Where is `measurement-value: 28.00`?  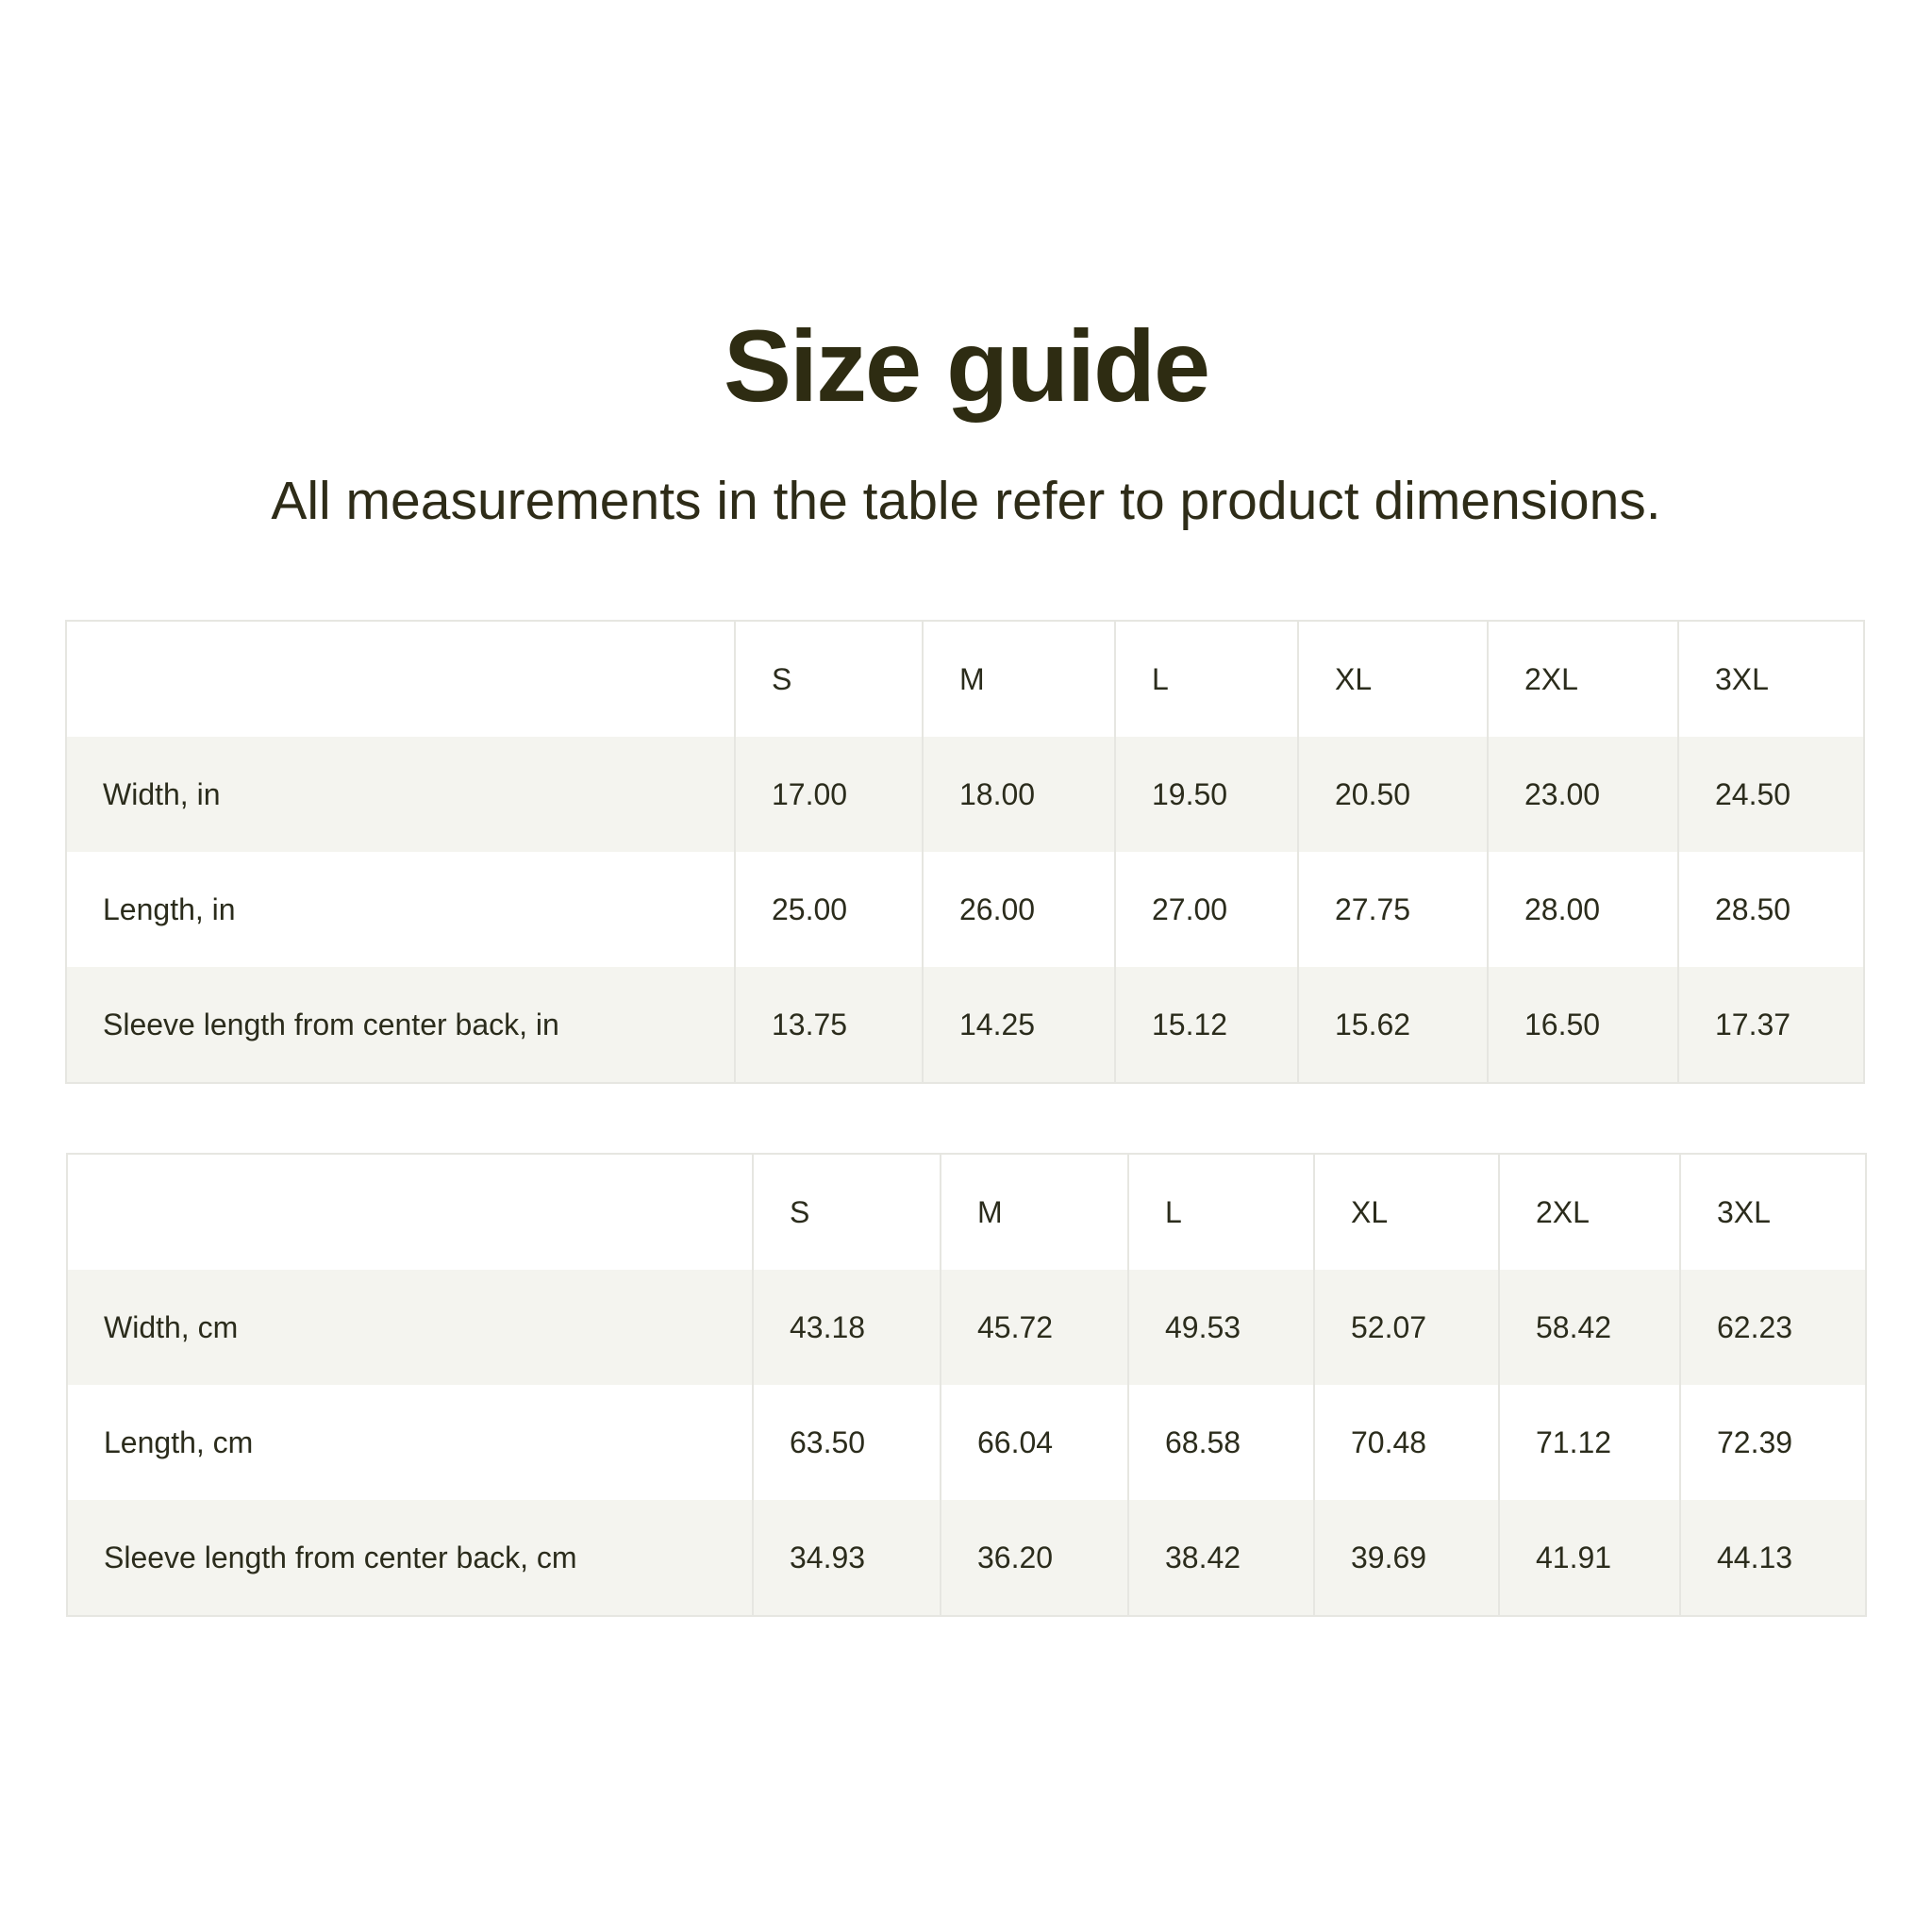 measurement-value: 28.00 is located at coordinates (1582, 910).